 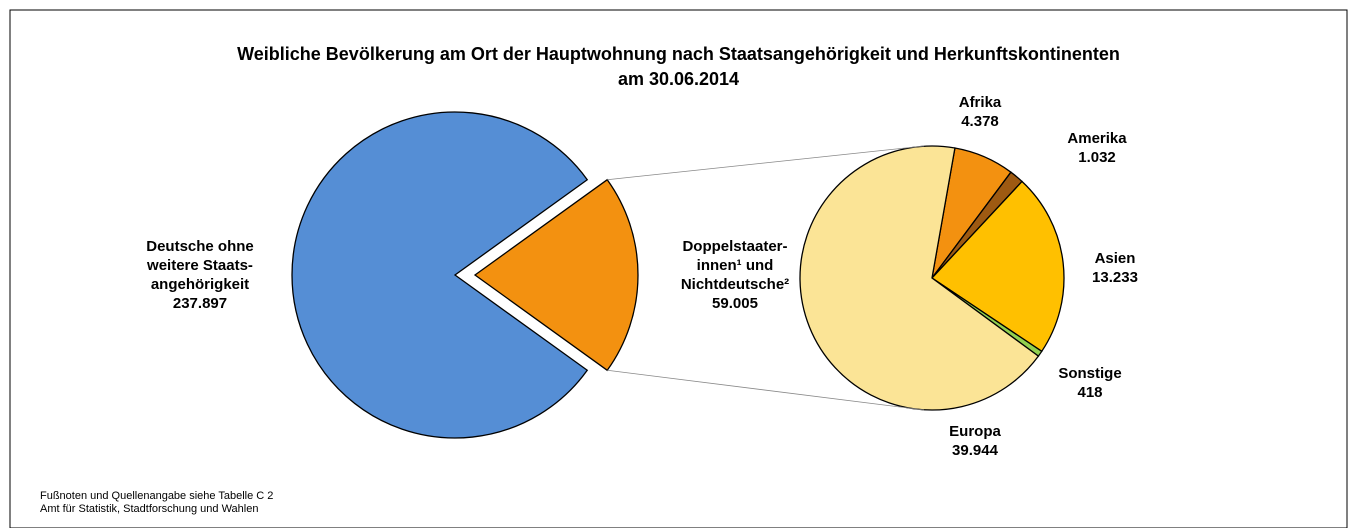 I want to click on category-label: Asien, so click(x=1115, y=258).